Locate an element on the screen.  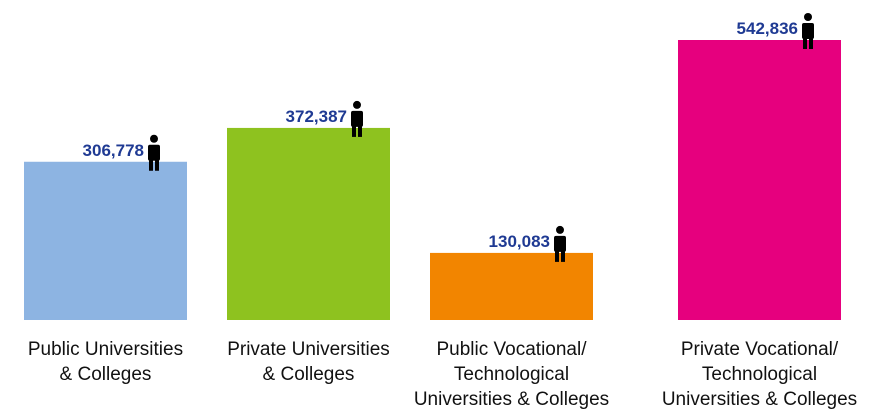
category-label-3-line-3: Universities & Colleges is located at coordinates (511, 399).